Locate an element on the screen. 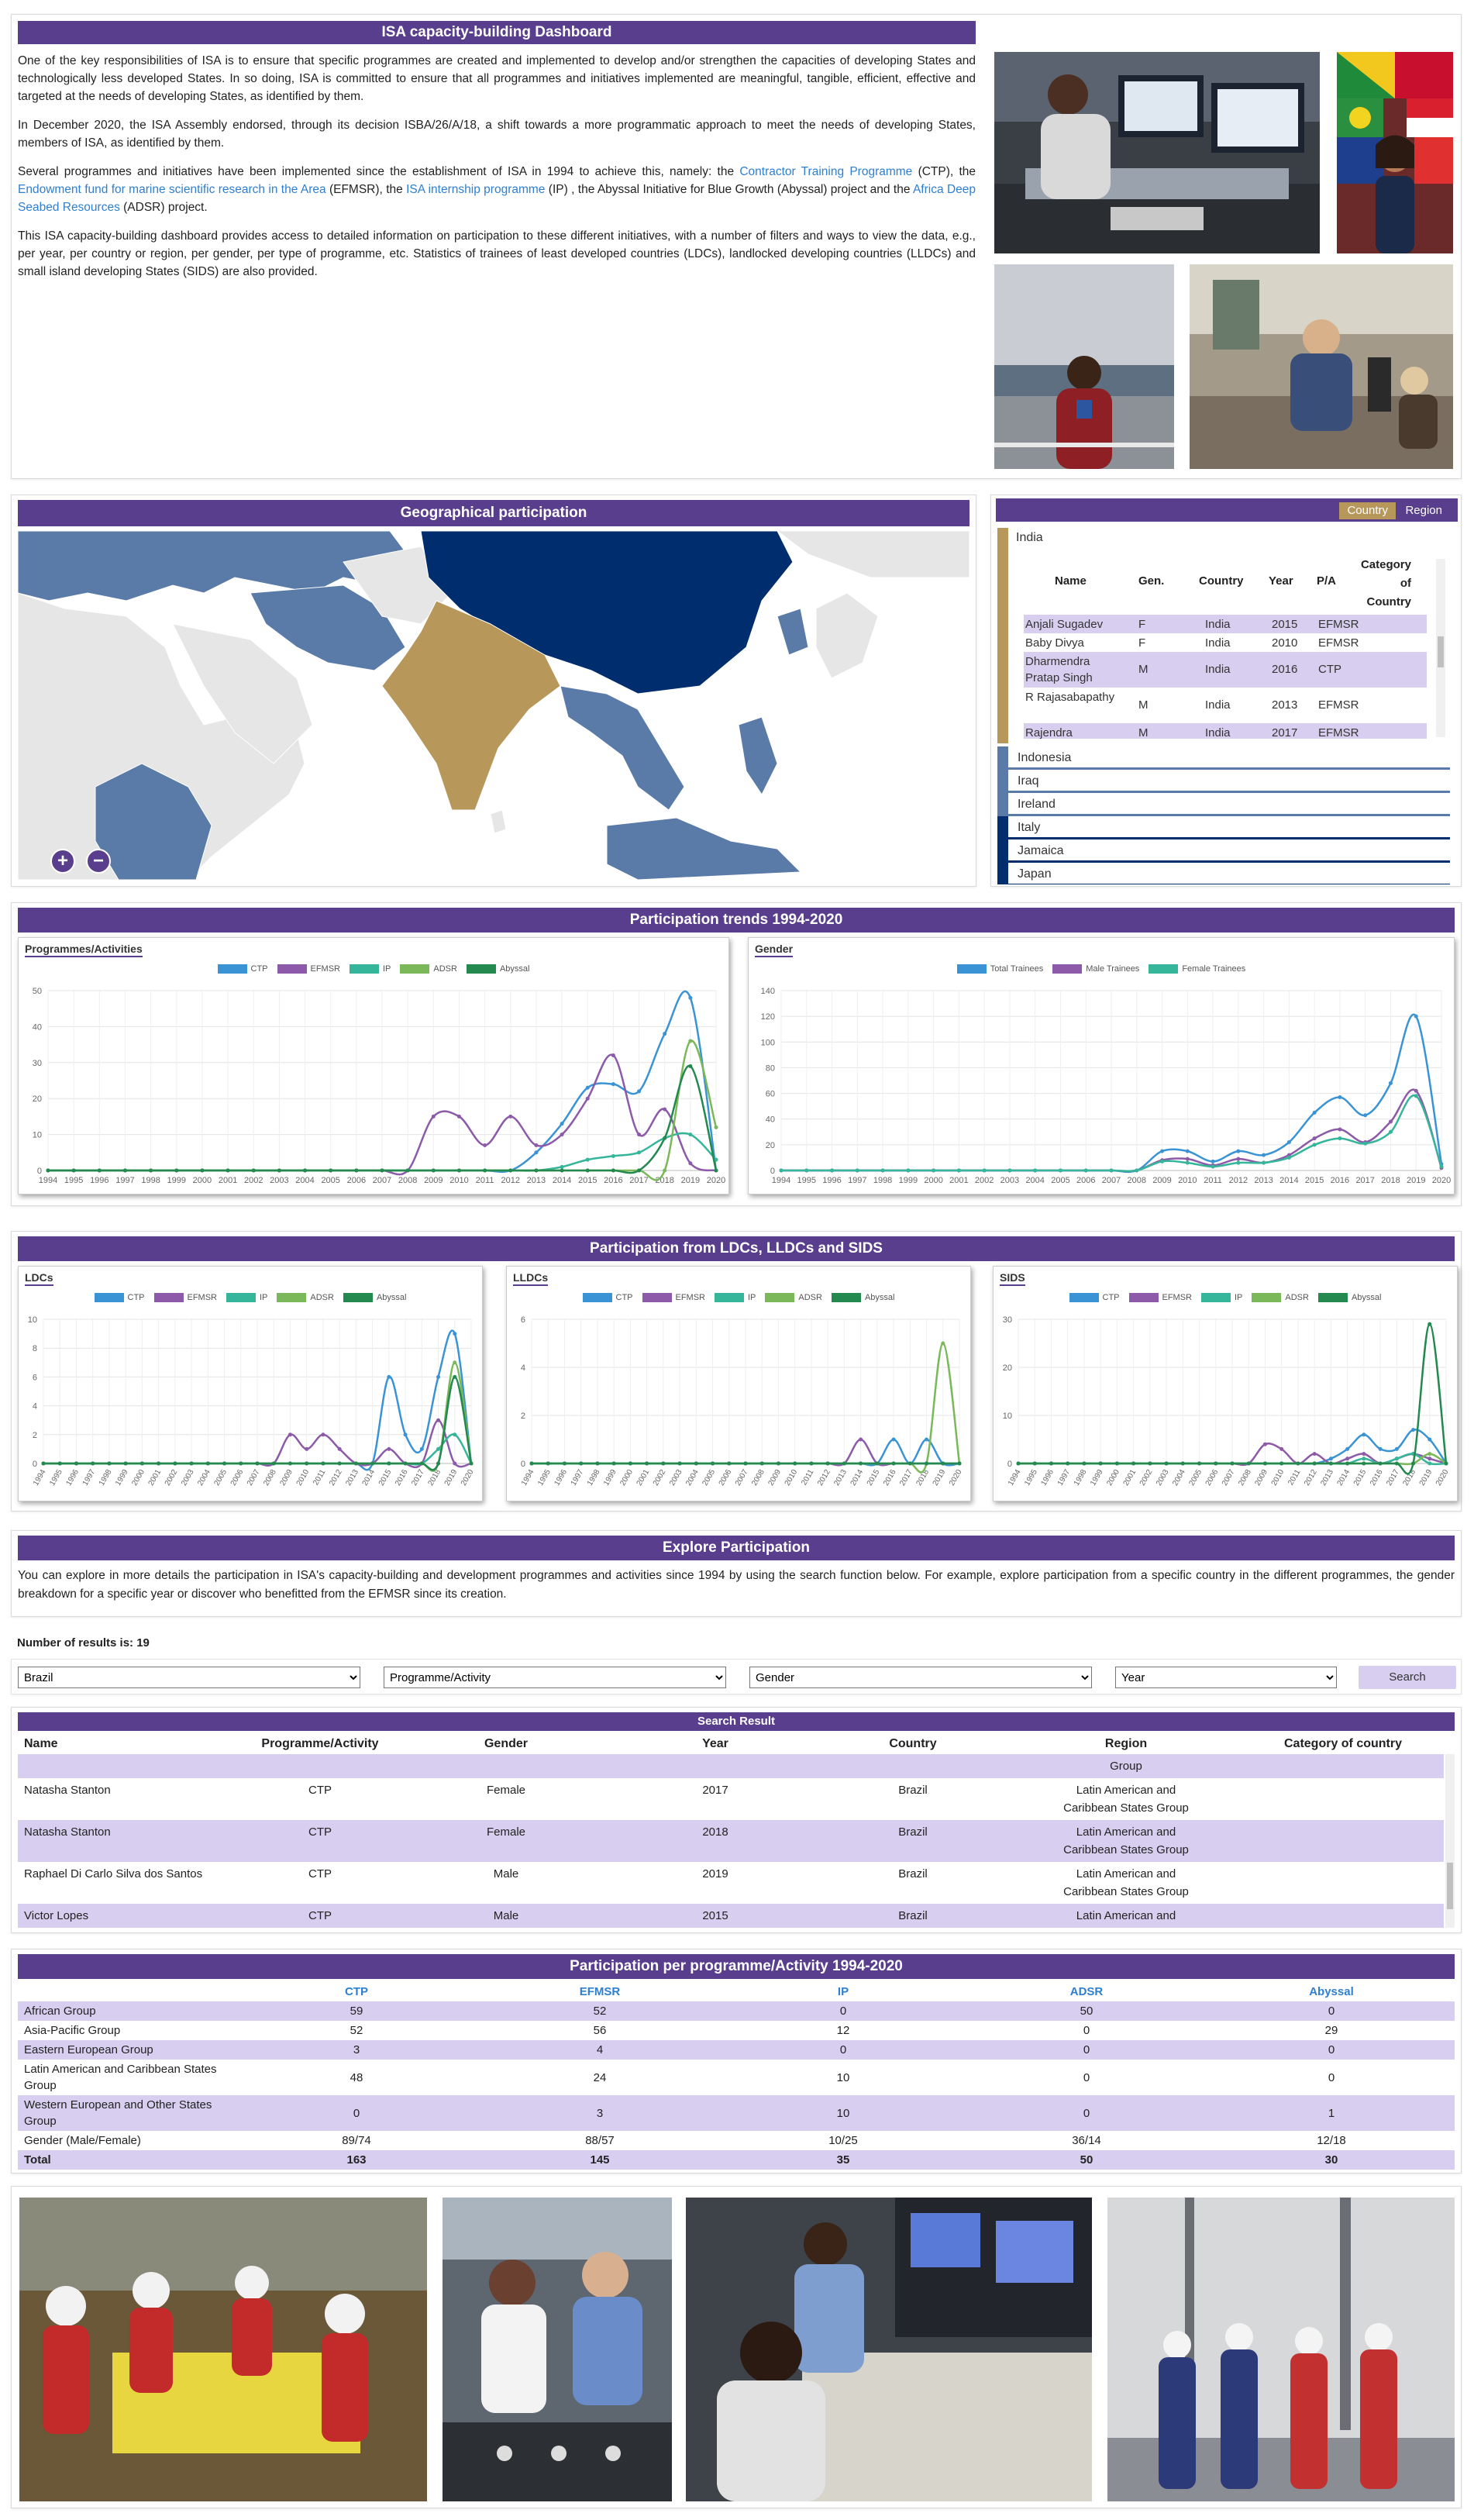 Image resolution: width=1474 pixels, height=2520 pixels. gender-select: Gender is located at coordinates (920, 1678).